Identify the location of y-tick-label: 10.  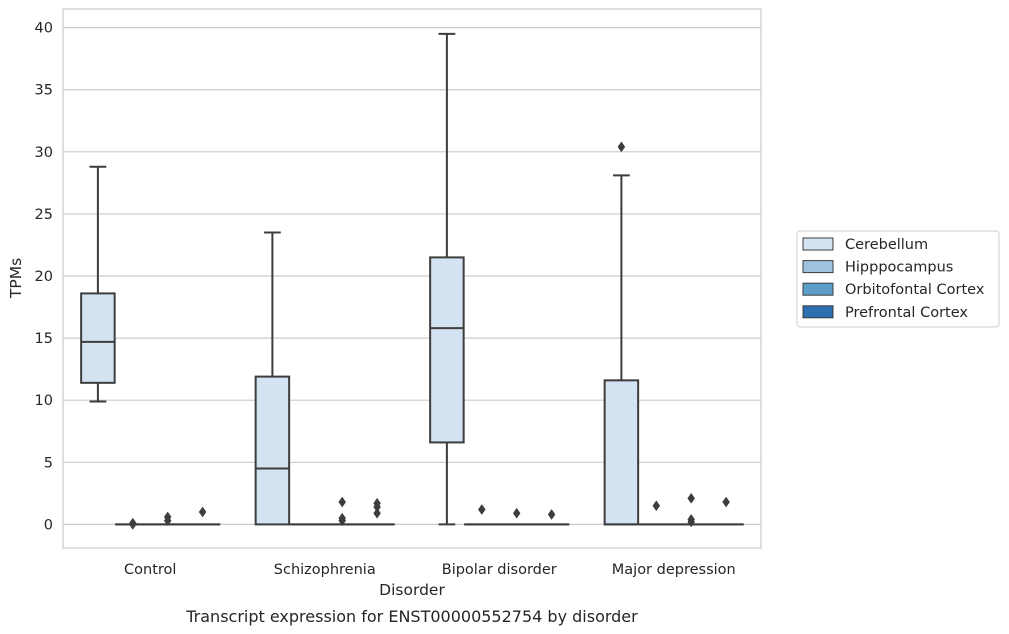
(44, 401).